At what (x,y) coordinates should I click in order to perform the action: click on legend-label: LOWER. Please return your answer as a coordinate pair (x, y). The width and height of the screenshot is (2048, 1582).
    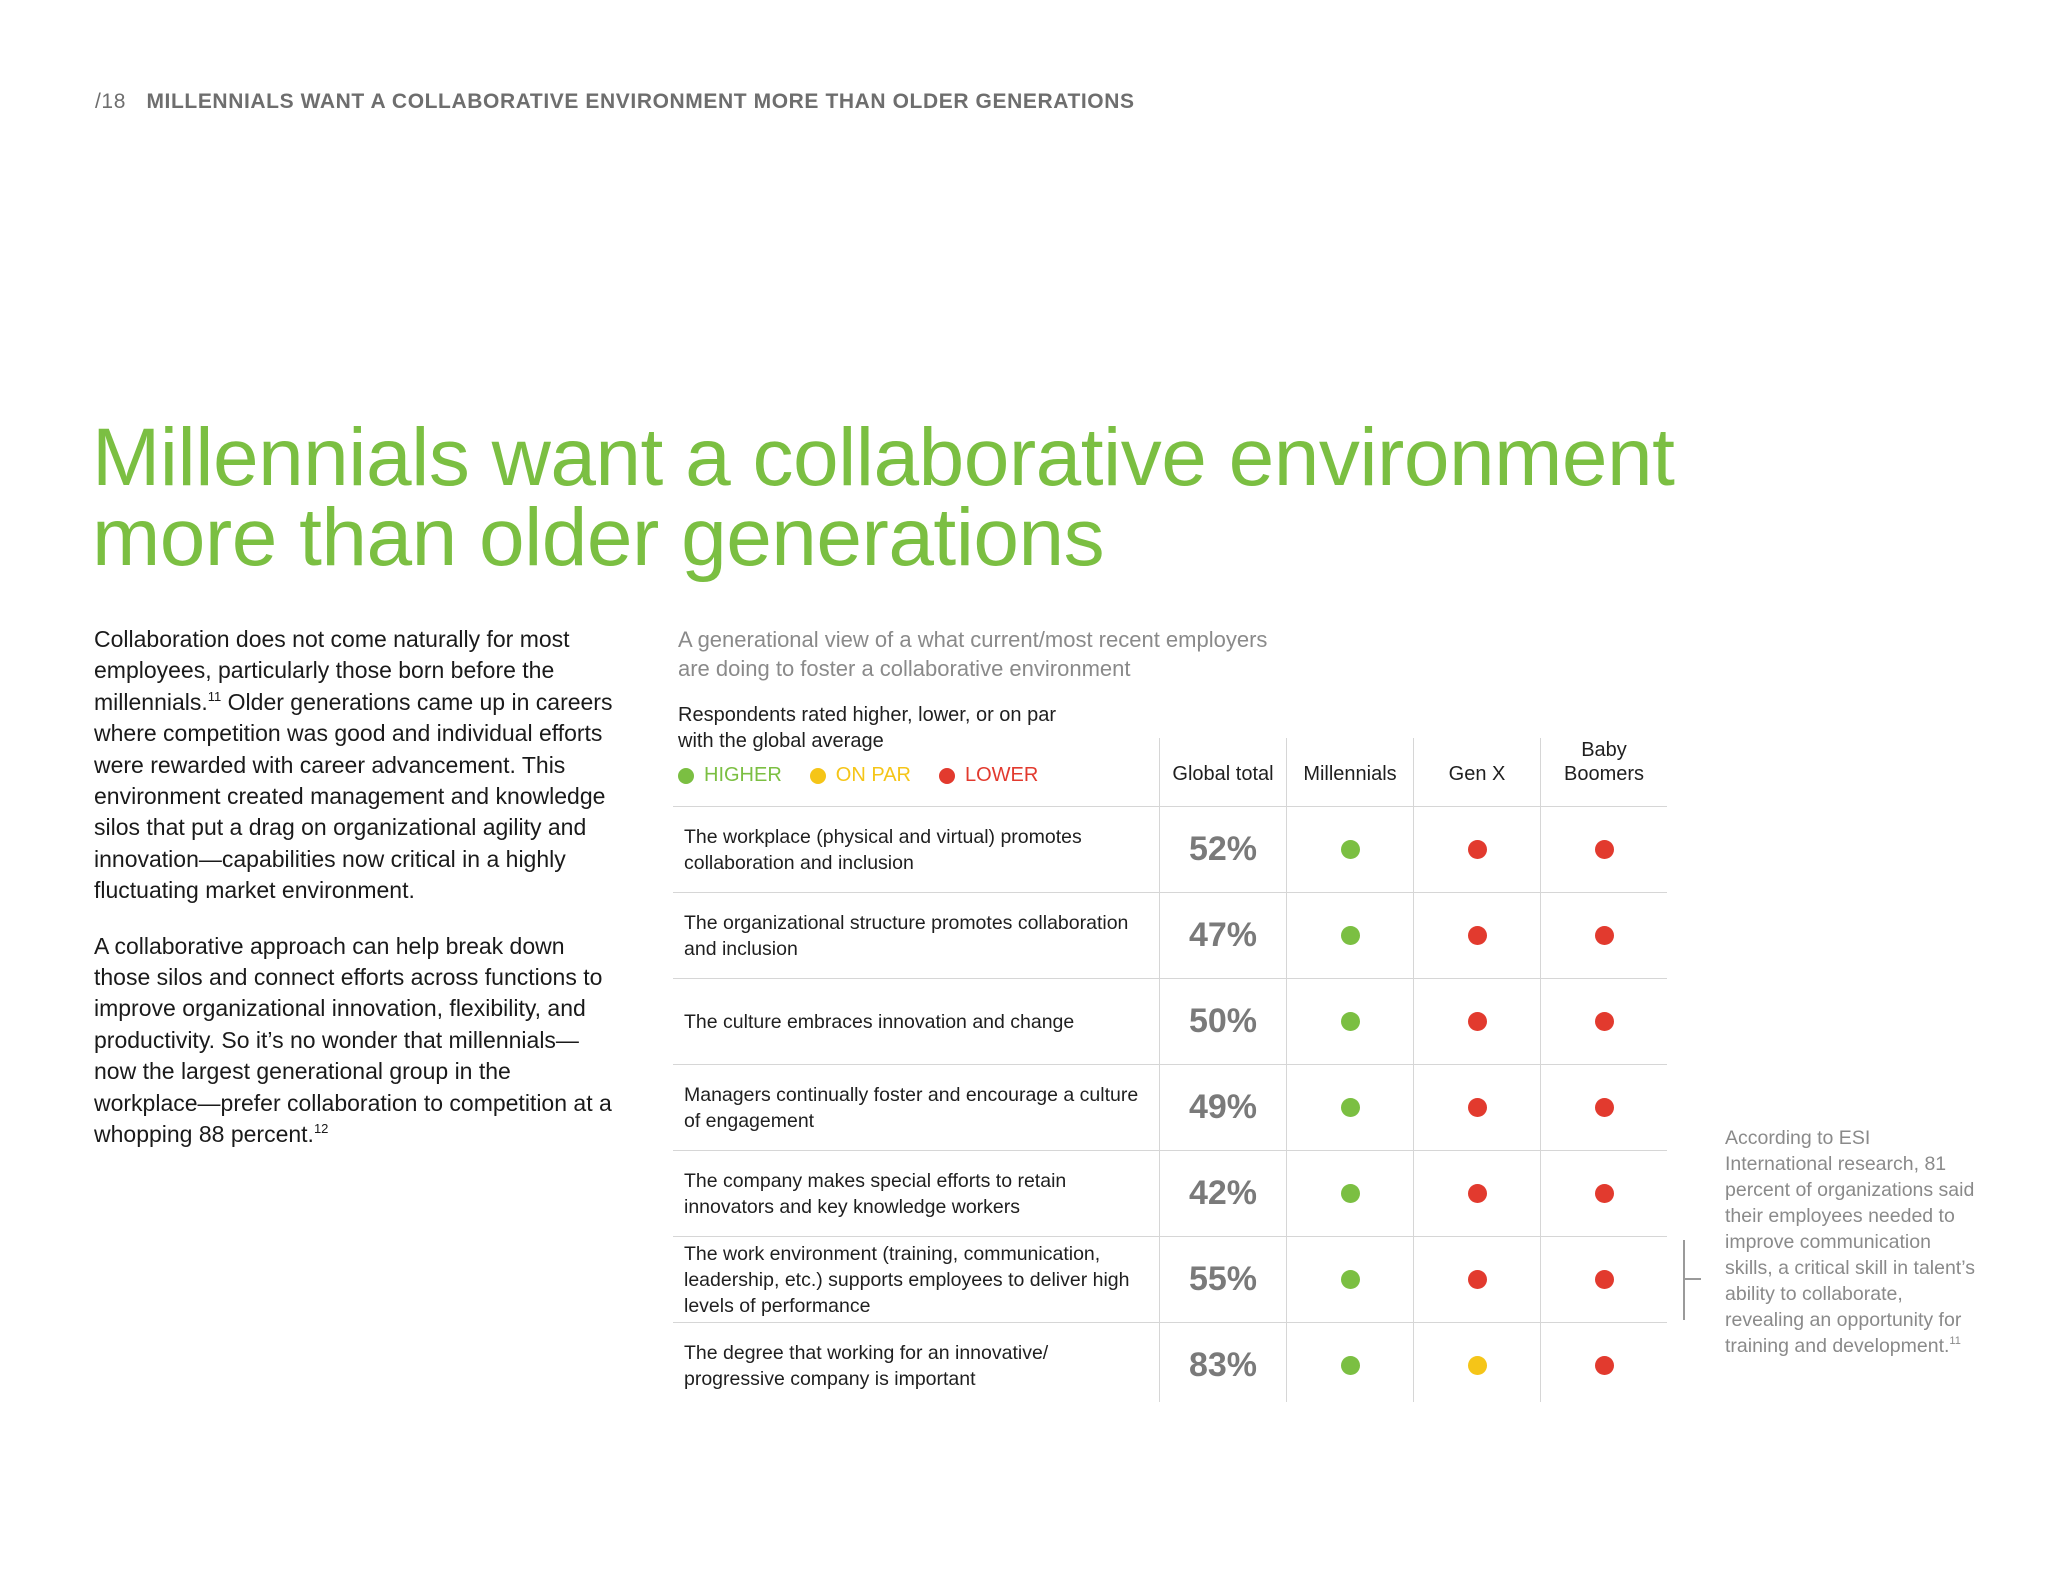
    Looking at the image, I should click on (1002, 775).